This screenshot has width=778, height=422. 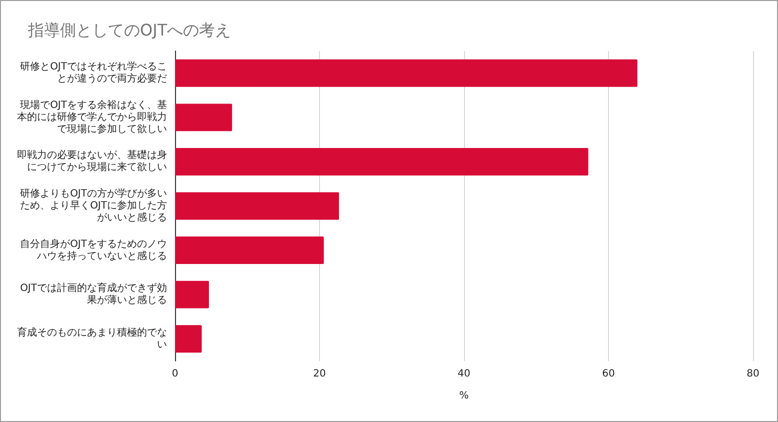 I want to click on x-axis-title: %, so click(x=464, y=396).